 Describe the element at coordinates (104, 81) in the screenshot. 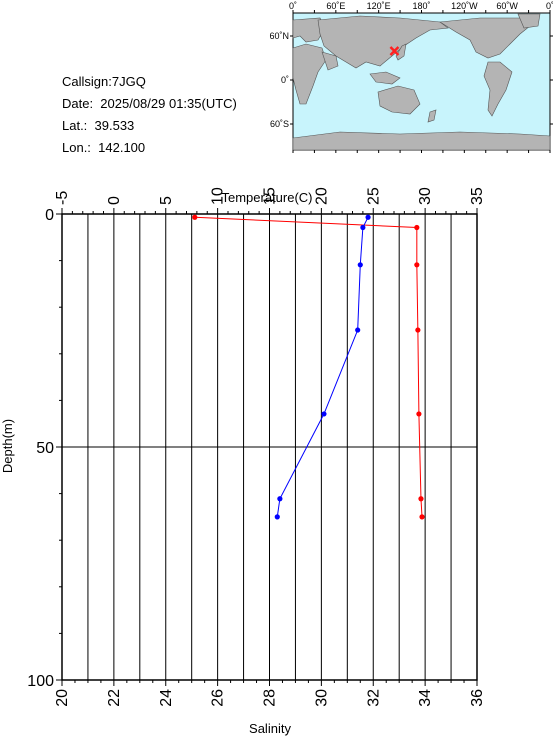

I see `callsign-label: Callsign:7JGQ` at that location.